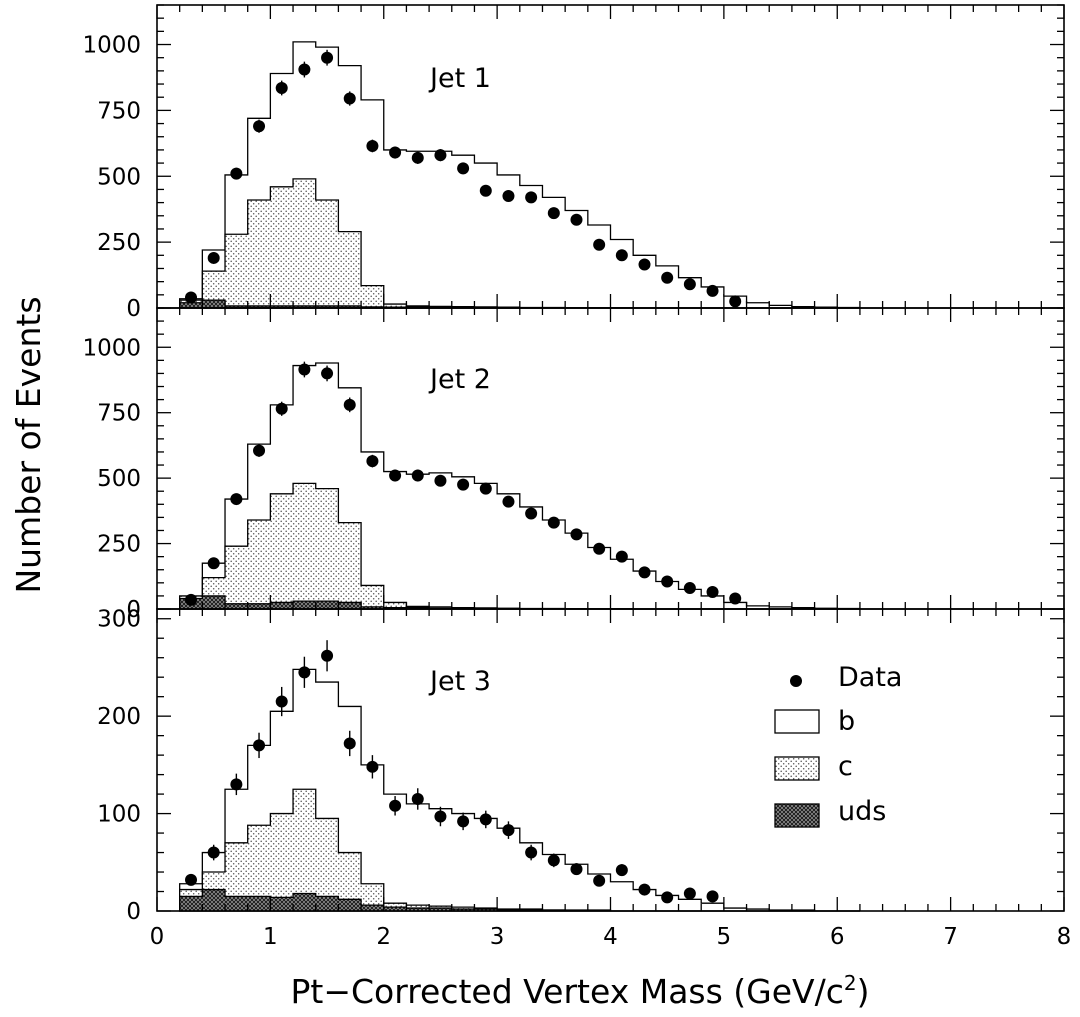 The width and height of the screenshot is (1080, 1017). Describe the element at coordinates (119, 111) in the screenshot. I see `y-tick-label: 750` at that location.